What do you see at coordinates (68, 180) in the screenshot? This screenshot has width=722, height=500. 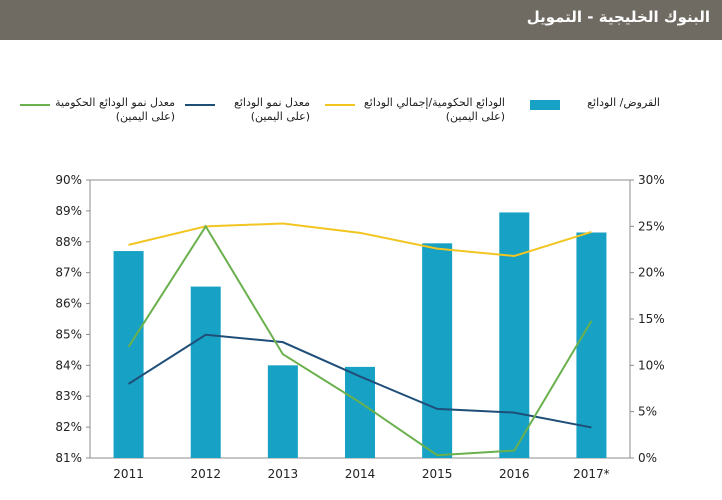 I see `left-axis-tick-label: 90%` at bounding box center [68, 180].